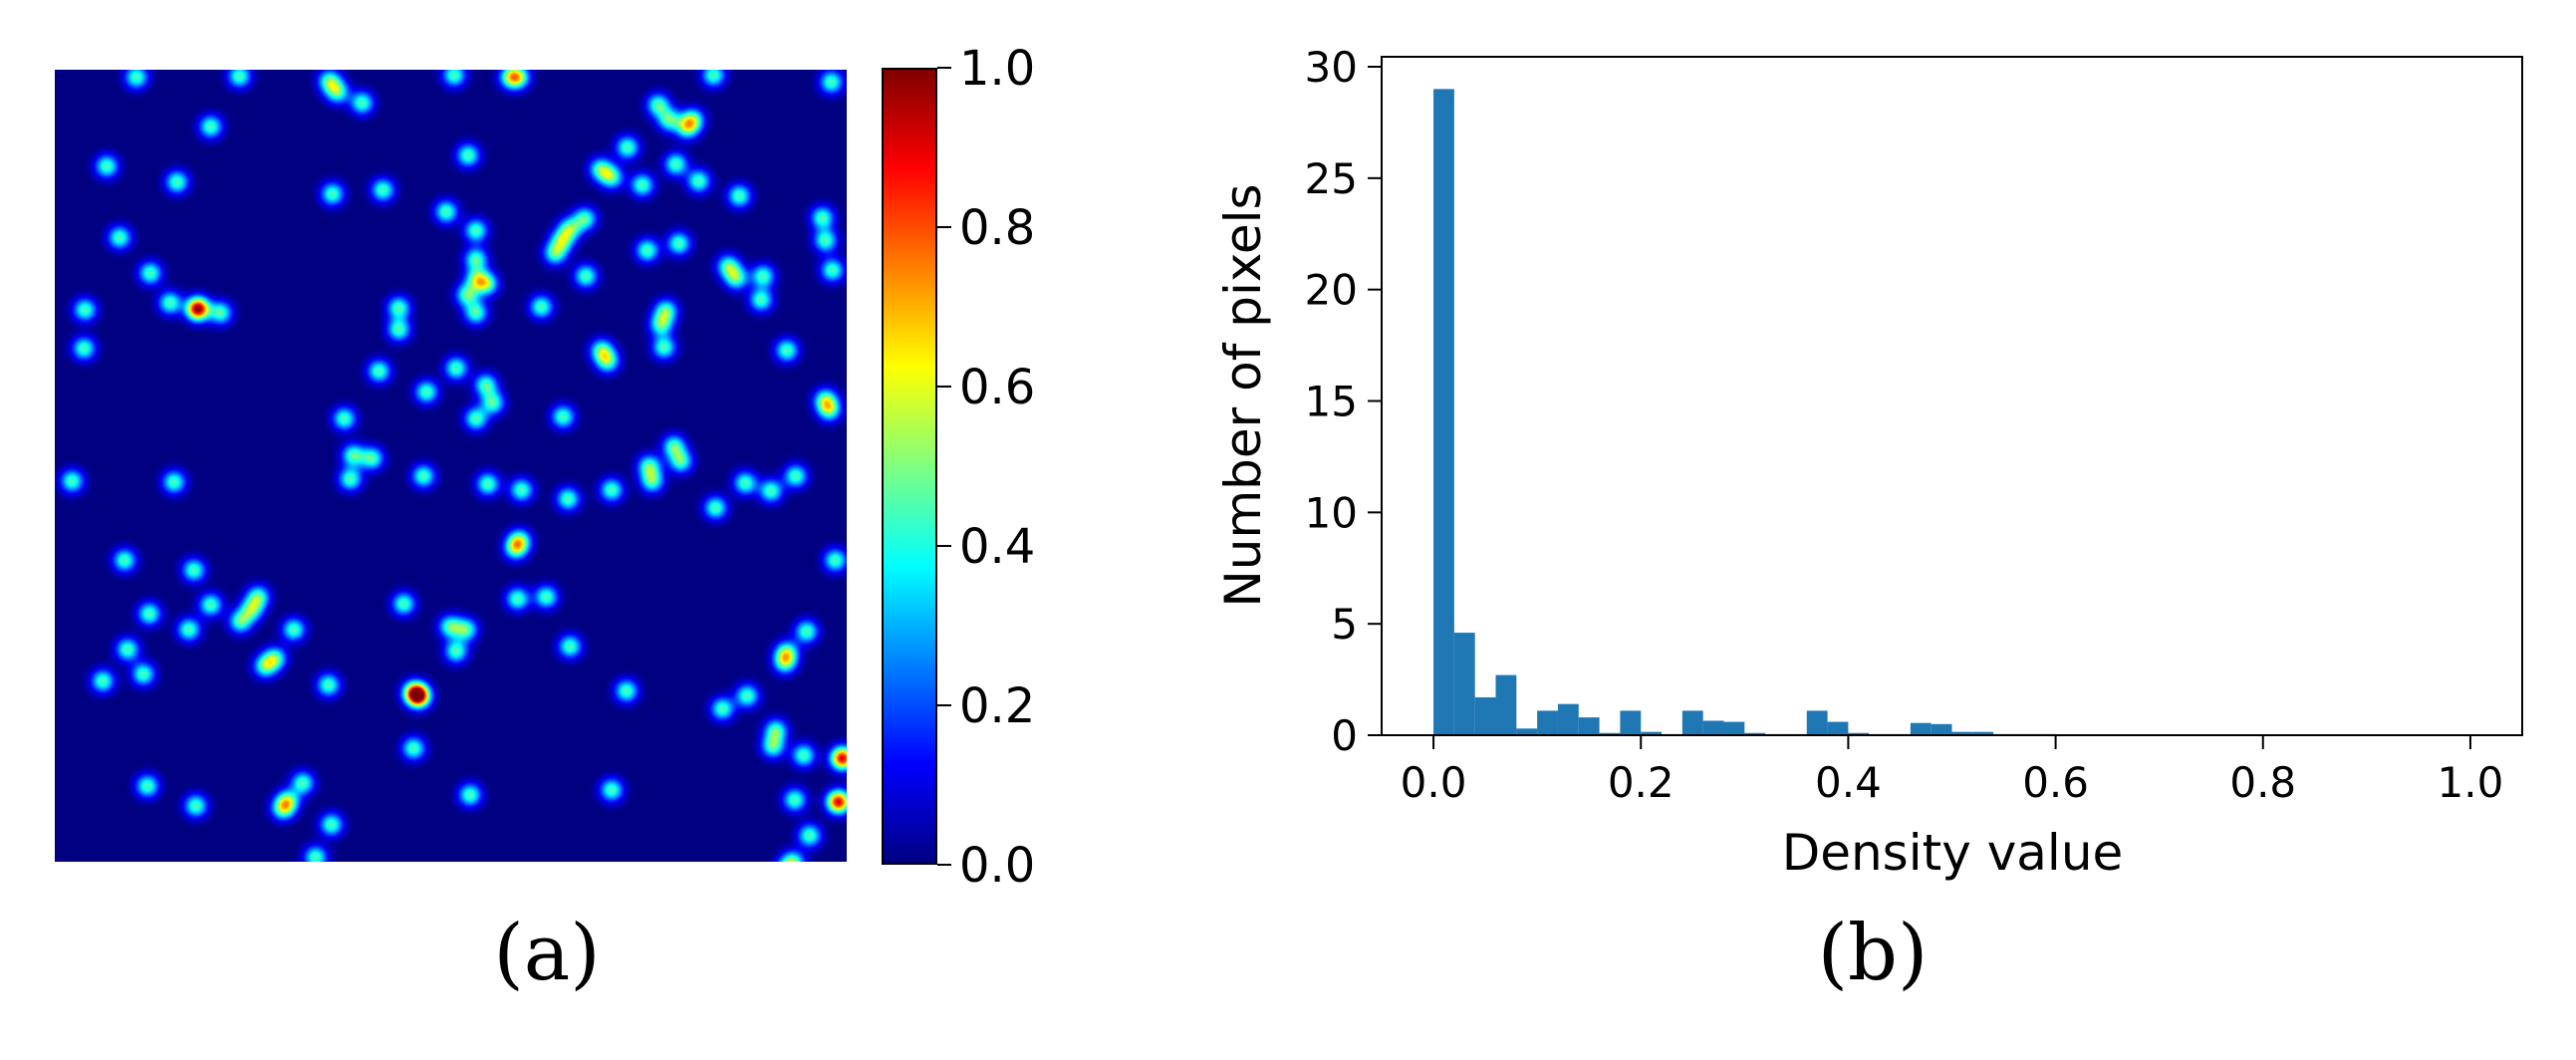 The height and width of the screenshot is (1060, 2576). What do you see at coordinates (2471, 782) in the screenshot?
I see `x-tick-label: 1.0` at bounding box center [2471, 782].